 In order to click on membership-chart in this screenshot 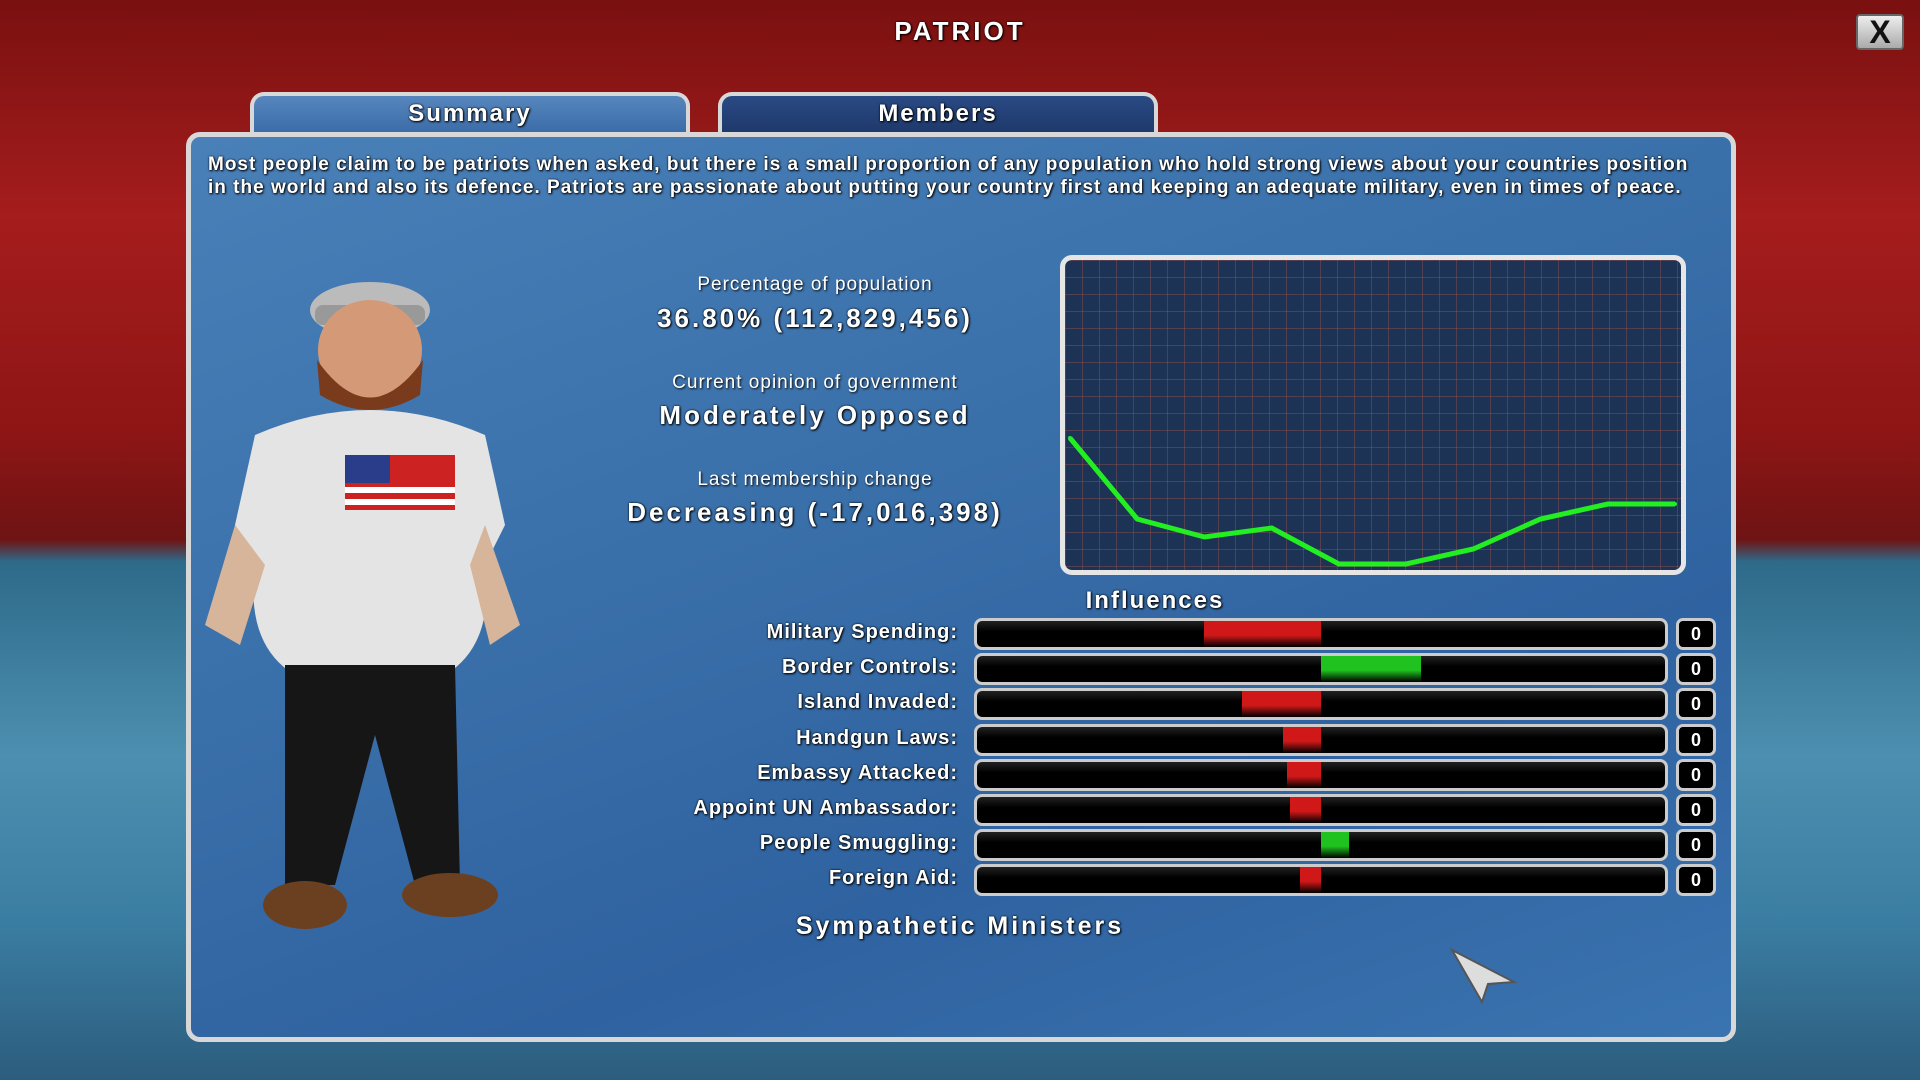, I will do `click(1373, 415)`.